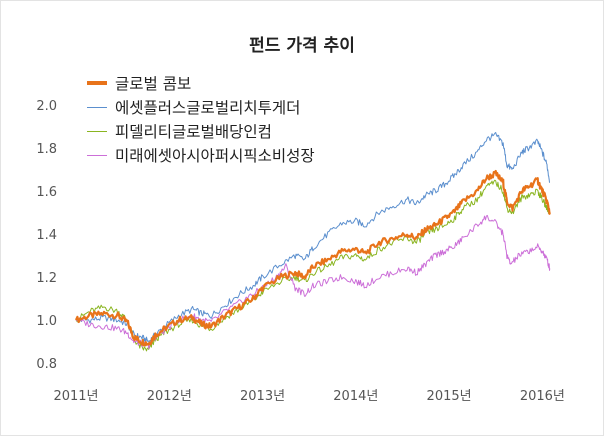 This screenshot has height=437, width=604. Describe the element at coordinates (46, 149) in the screenshot. I see `y-tick-label: 1.8` at that location.